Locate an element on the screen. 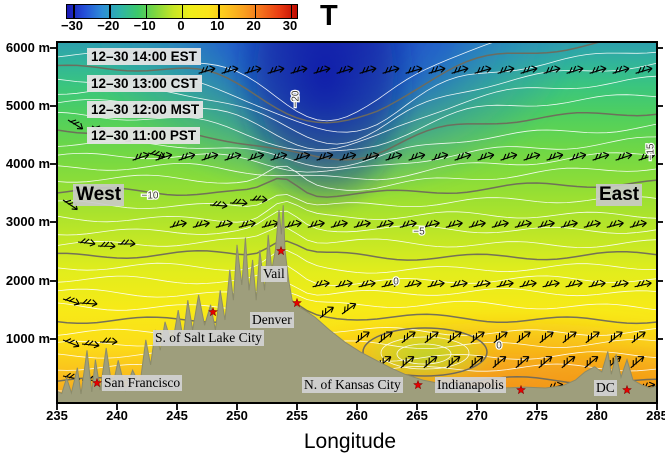  x-tick-label: 240 is located at coordinates (117, 415).